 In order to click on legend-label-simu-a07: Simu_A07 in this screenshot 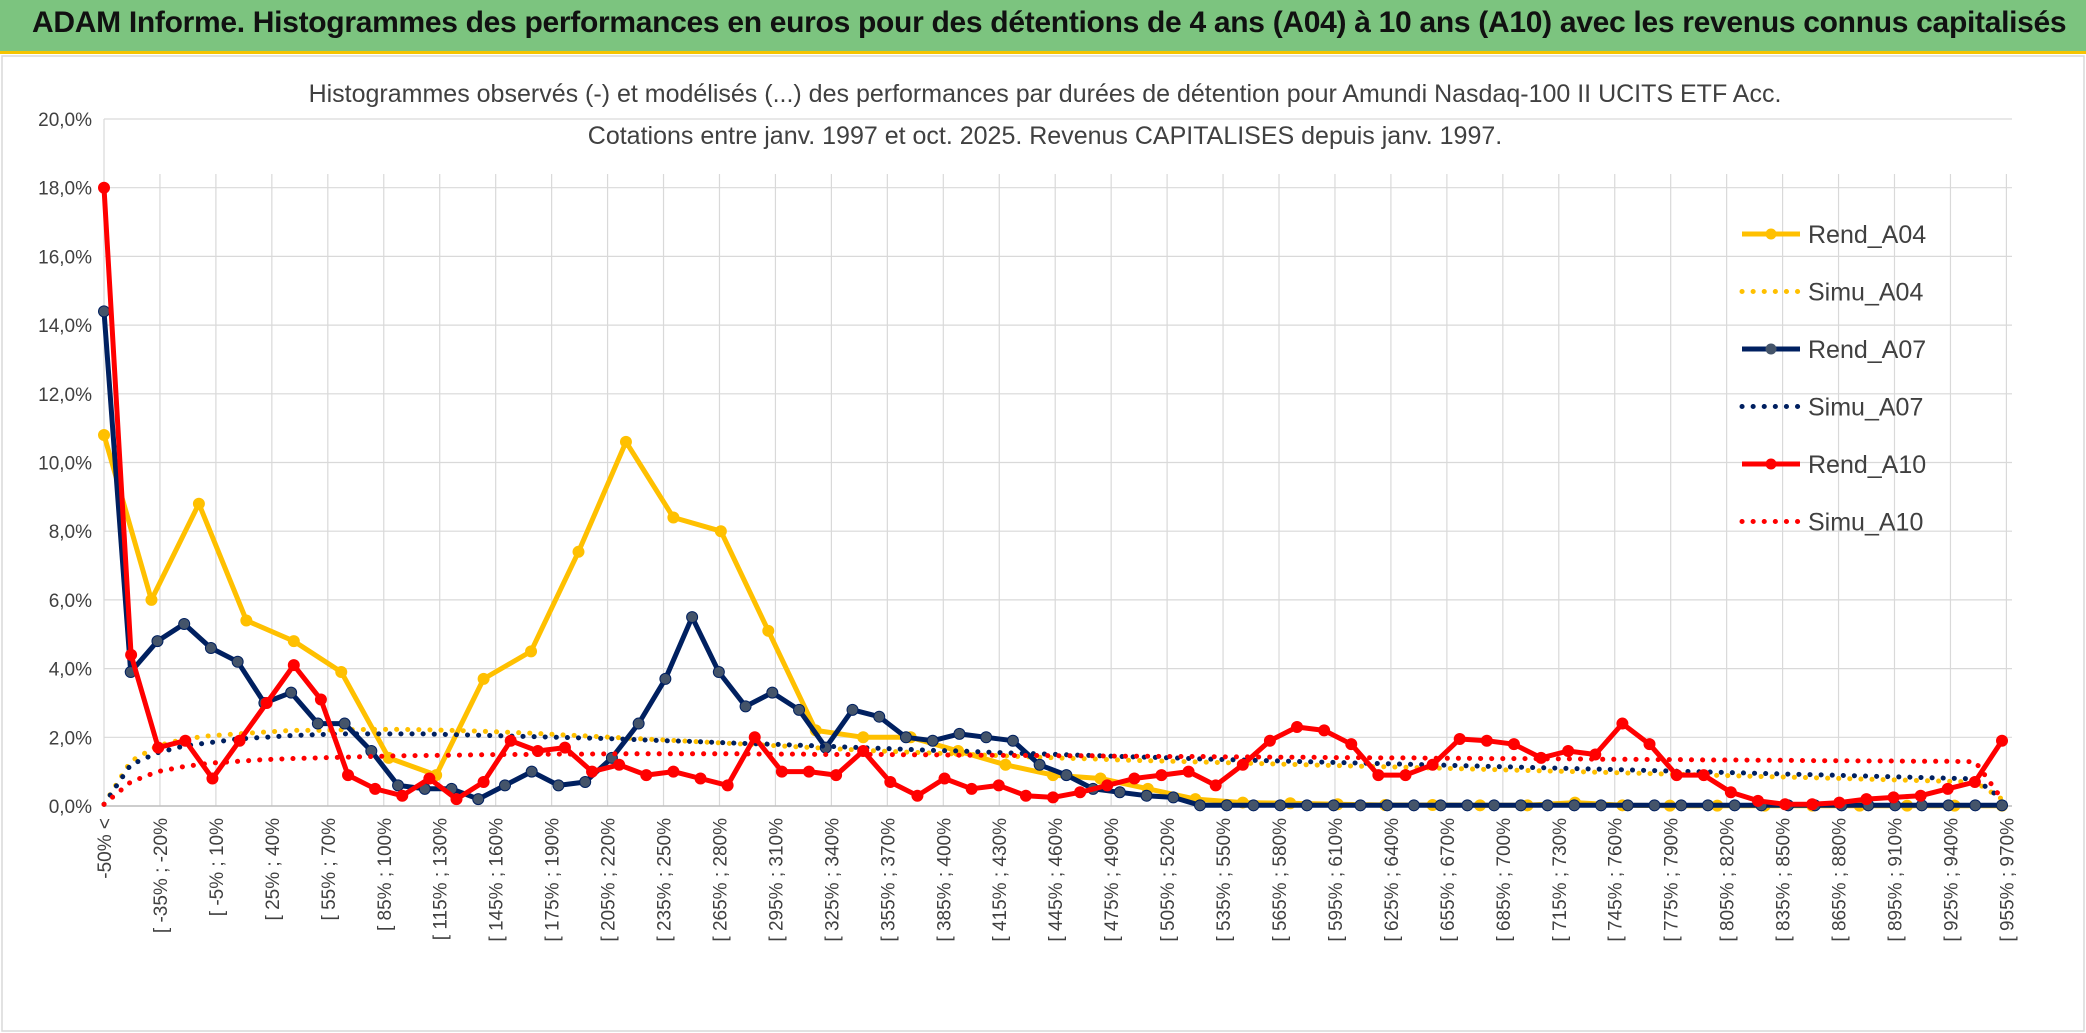, I will do `click(1865, 408)`.